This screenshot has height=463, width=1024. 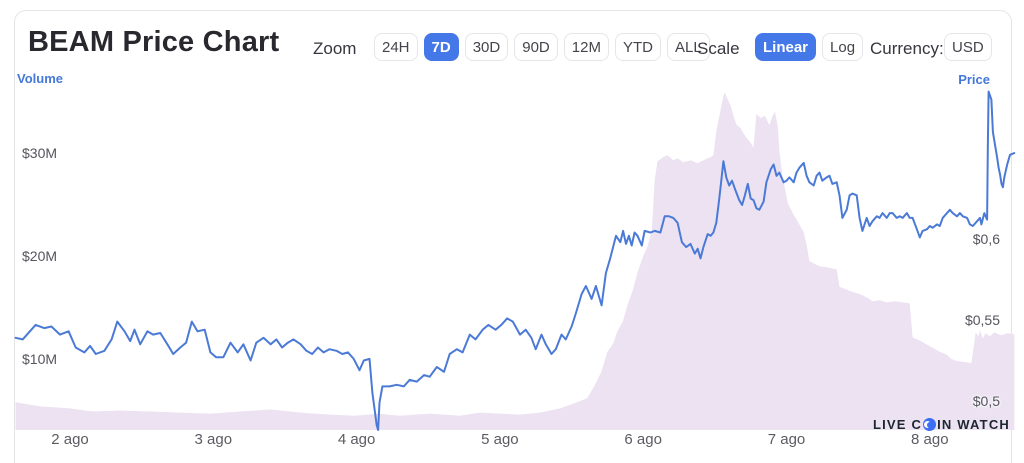 I want to click on price-tick-$0,55: $0,55, so click(x=982, y=320).